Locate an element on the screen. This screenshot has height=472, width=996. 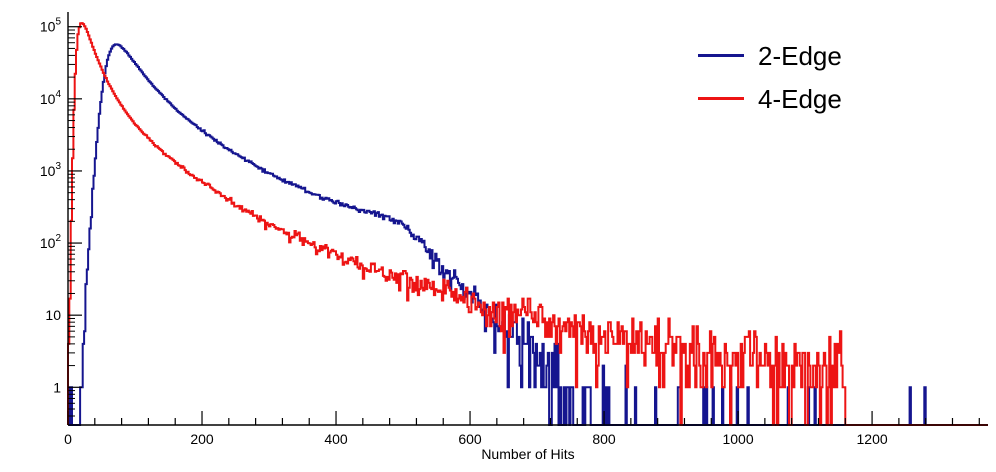
y-axis-tick-label: 10³ is located at coordinates (51, 170).